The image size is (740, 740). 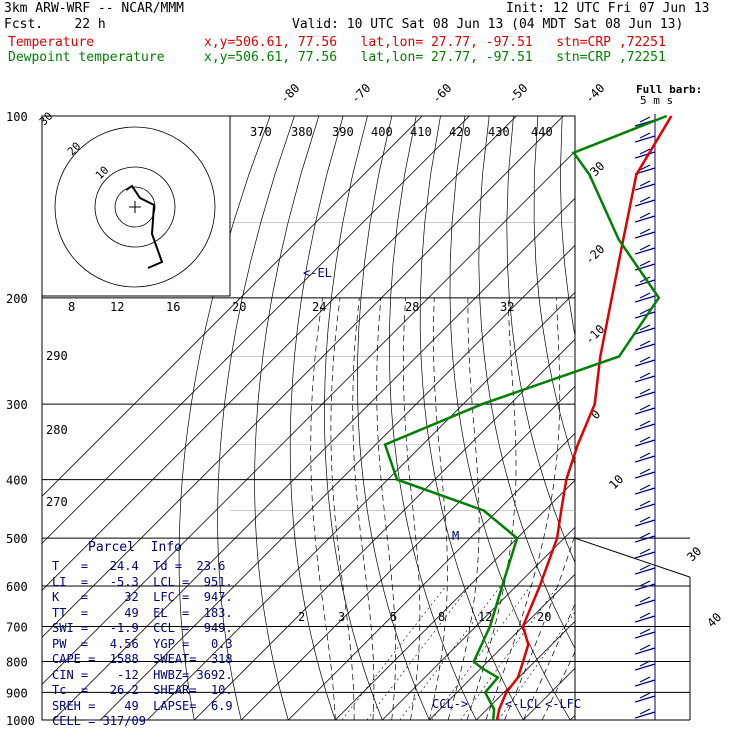 What do you see at coordinates (301, 617) in the screenshot?
I see `mixing-ratio-label: 2` at bounding box center [301, 617].